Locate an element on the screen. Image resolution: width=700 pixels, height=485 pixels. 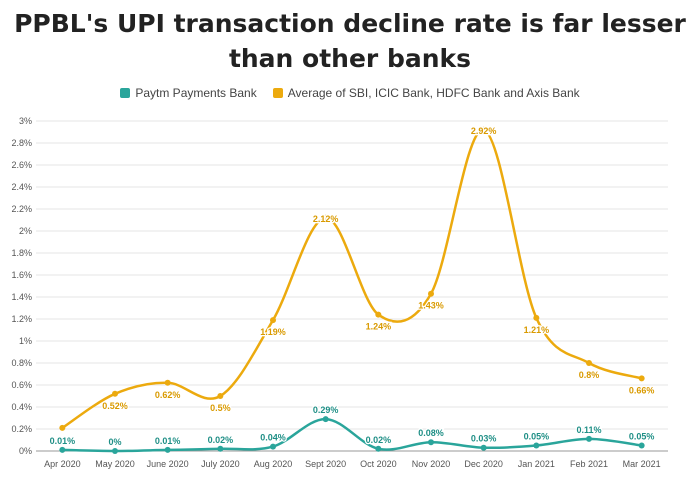
x-tick-label: Sept 2020 is located at coordinates (325, 464).